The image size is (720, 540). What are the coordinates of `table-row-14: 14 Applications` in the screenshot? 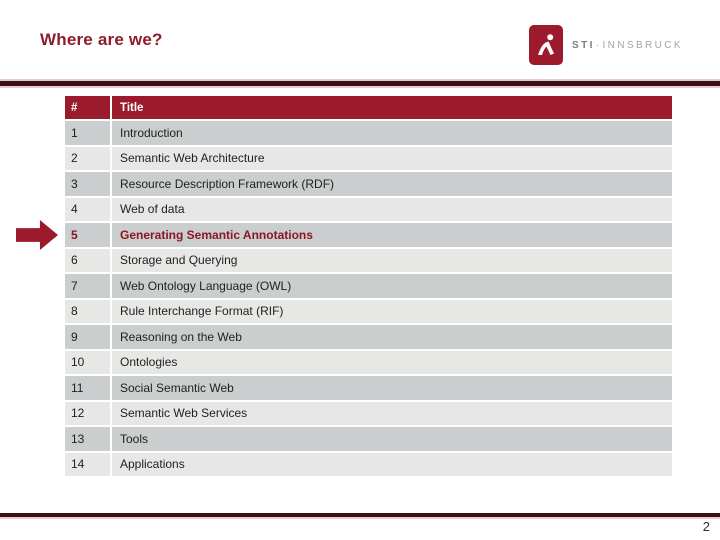 It's located at (368, 464).